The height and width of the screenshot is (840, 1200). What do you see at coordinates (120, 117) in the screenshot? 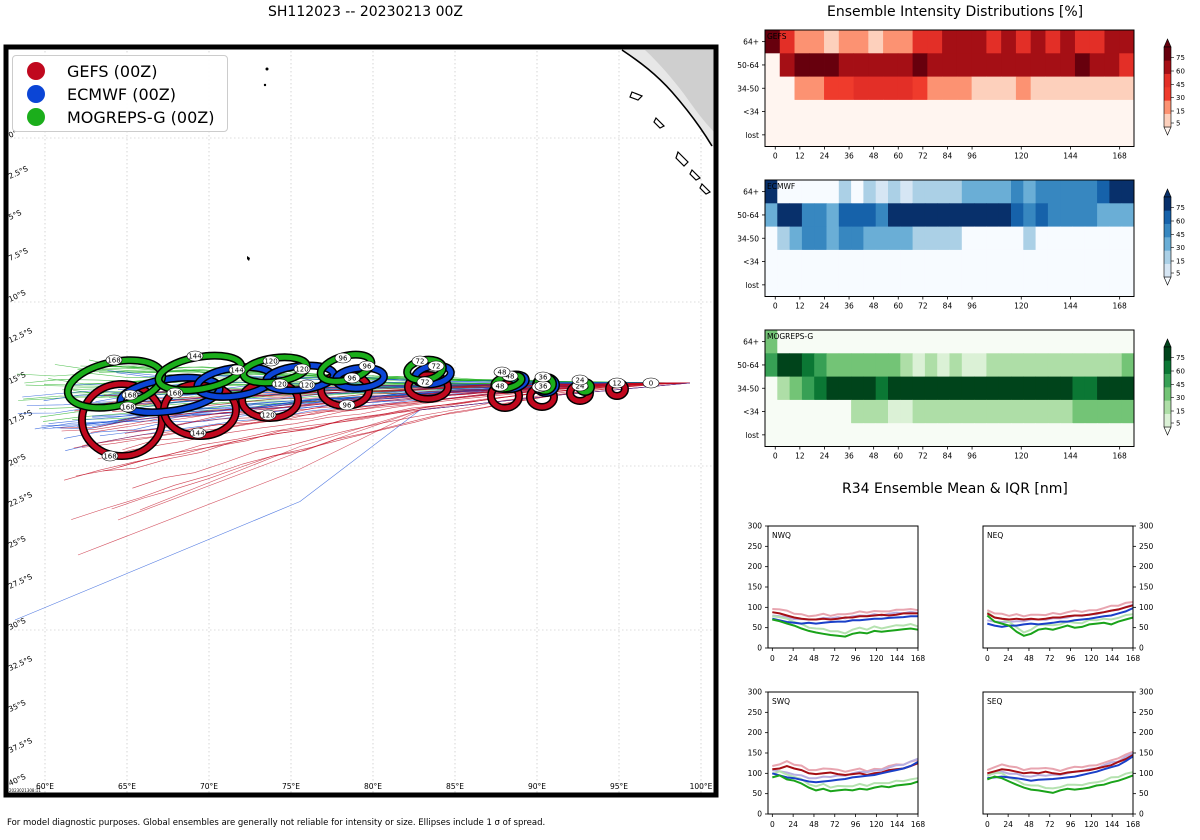
I see `legend-item-mogreps: MOGREPS-G (00Z)` at bounding box center [120, 117].